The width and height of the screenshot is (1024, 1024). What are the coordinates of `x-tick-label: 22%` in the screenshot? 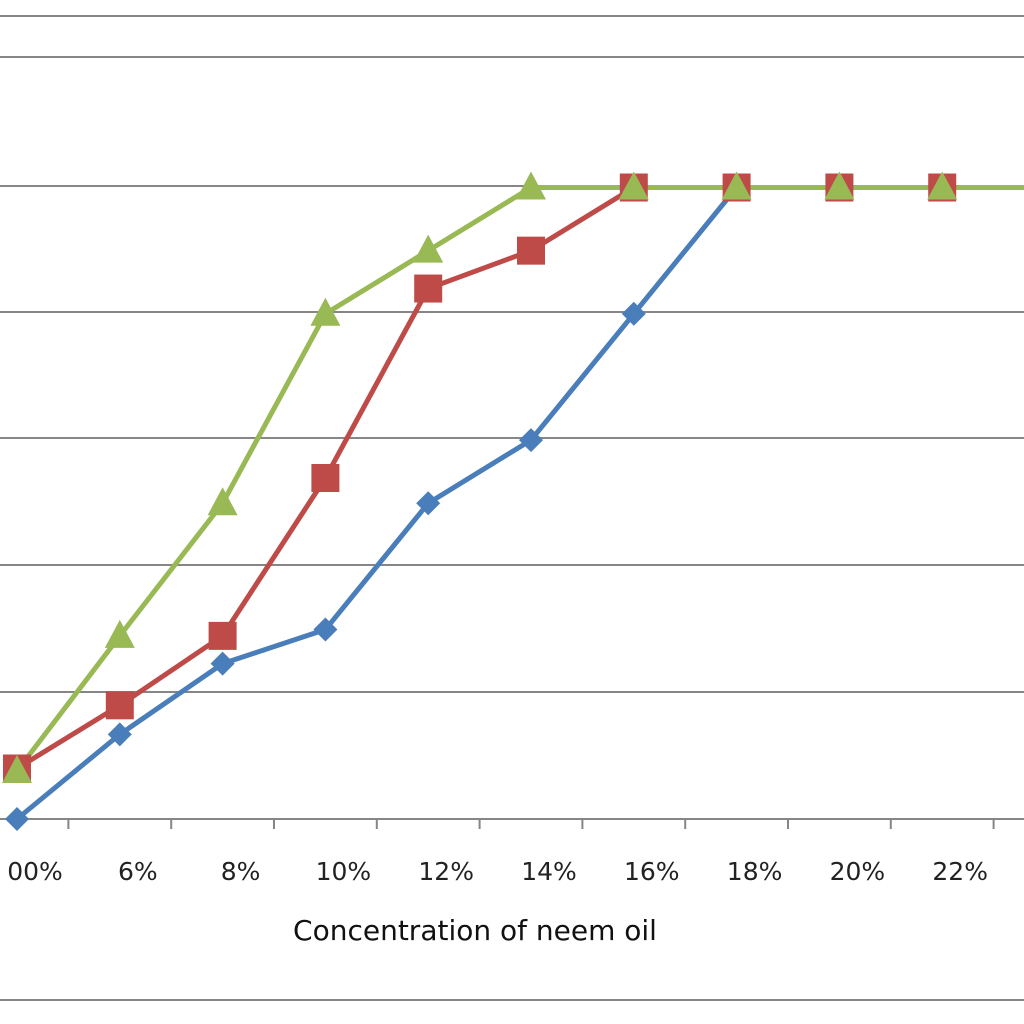 It's located at (960, 871).